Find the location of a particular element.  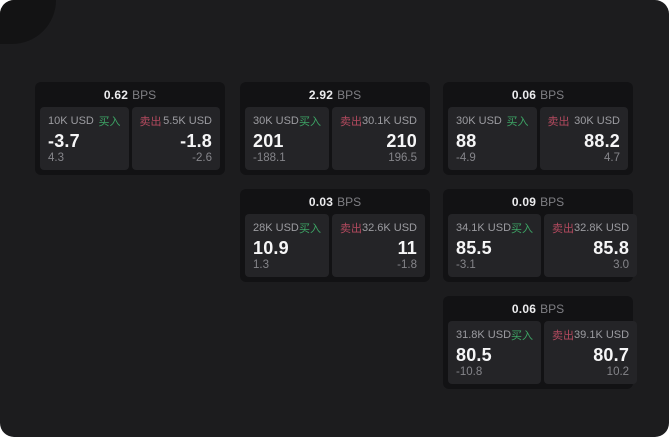

buy-panel: 31.8K USD 买入 80.5 -10.8 is located at coordinates (495, 352).